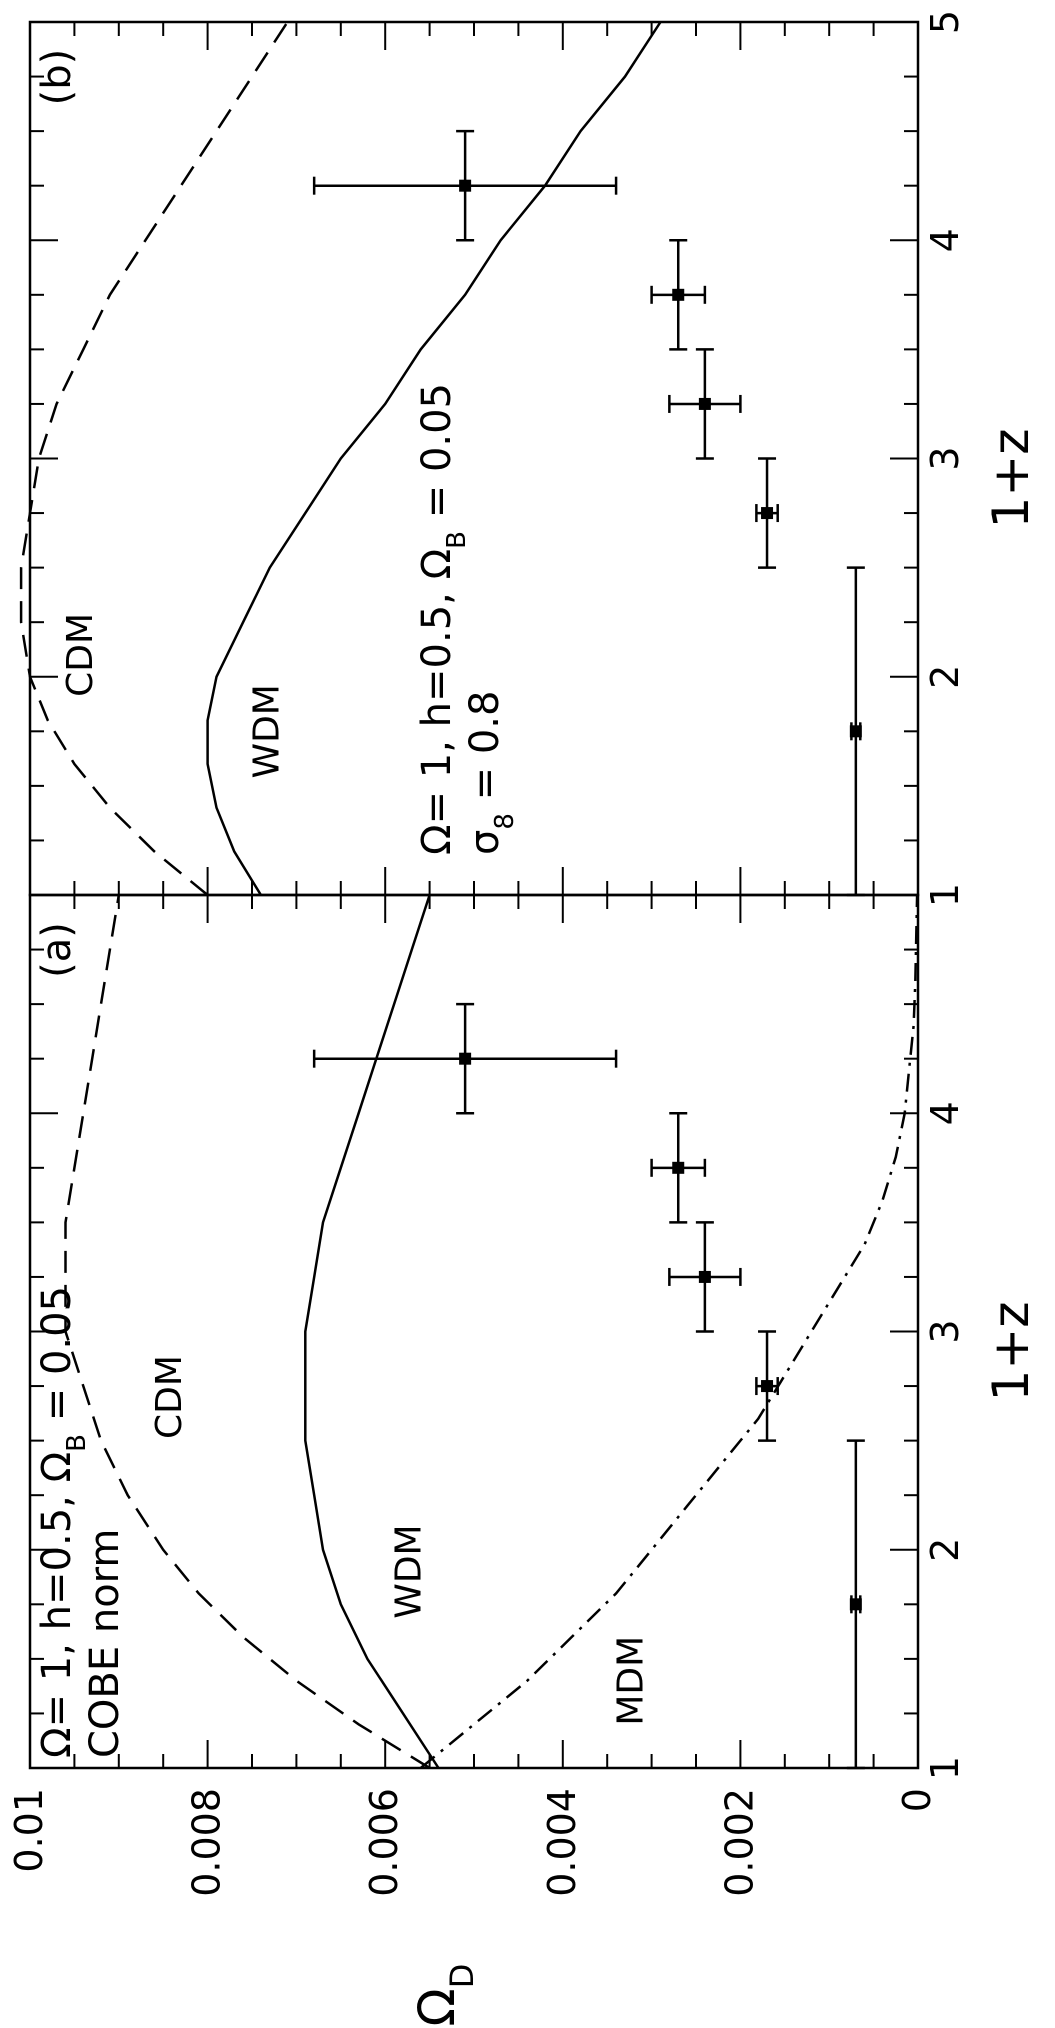 The height and width of the screenshot is (2028, 1055). What do you see at coordinates (491, 773) in the screenshot?
I see `sigma-annotation: σ8 = 0.8` at bounding box center [491, 773].